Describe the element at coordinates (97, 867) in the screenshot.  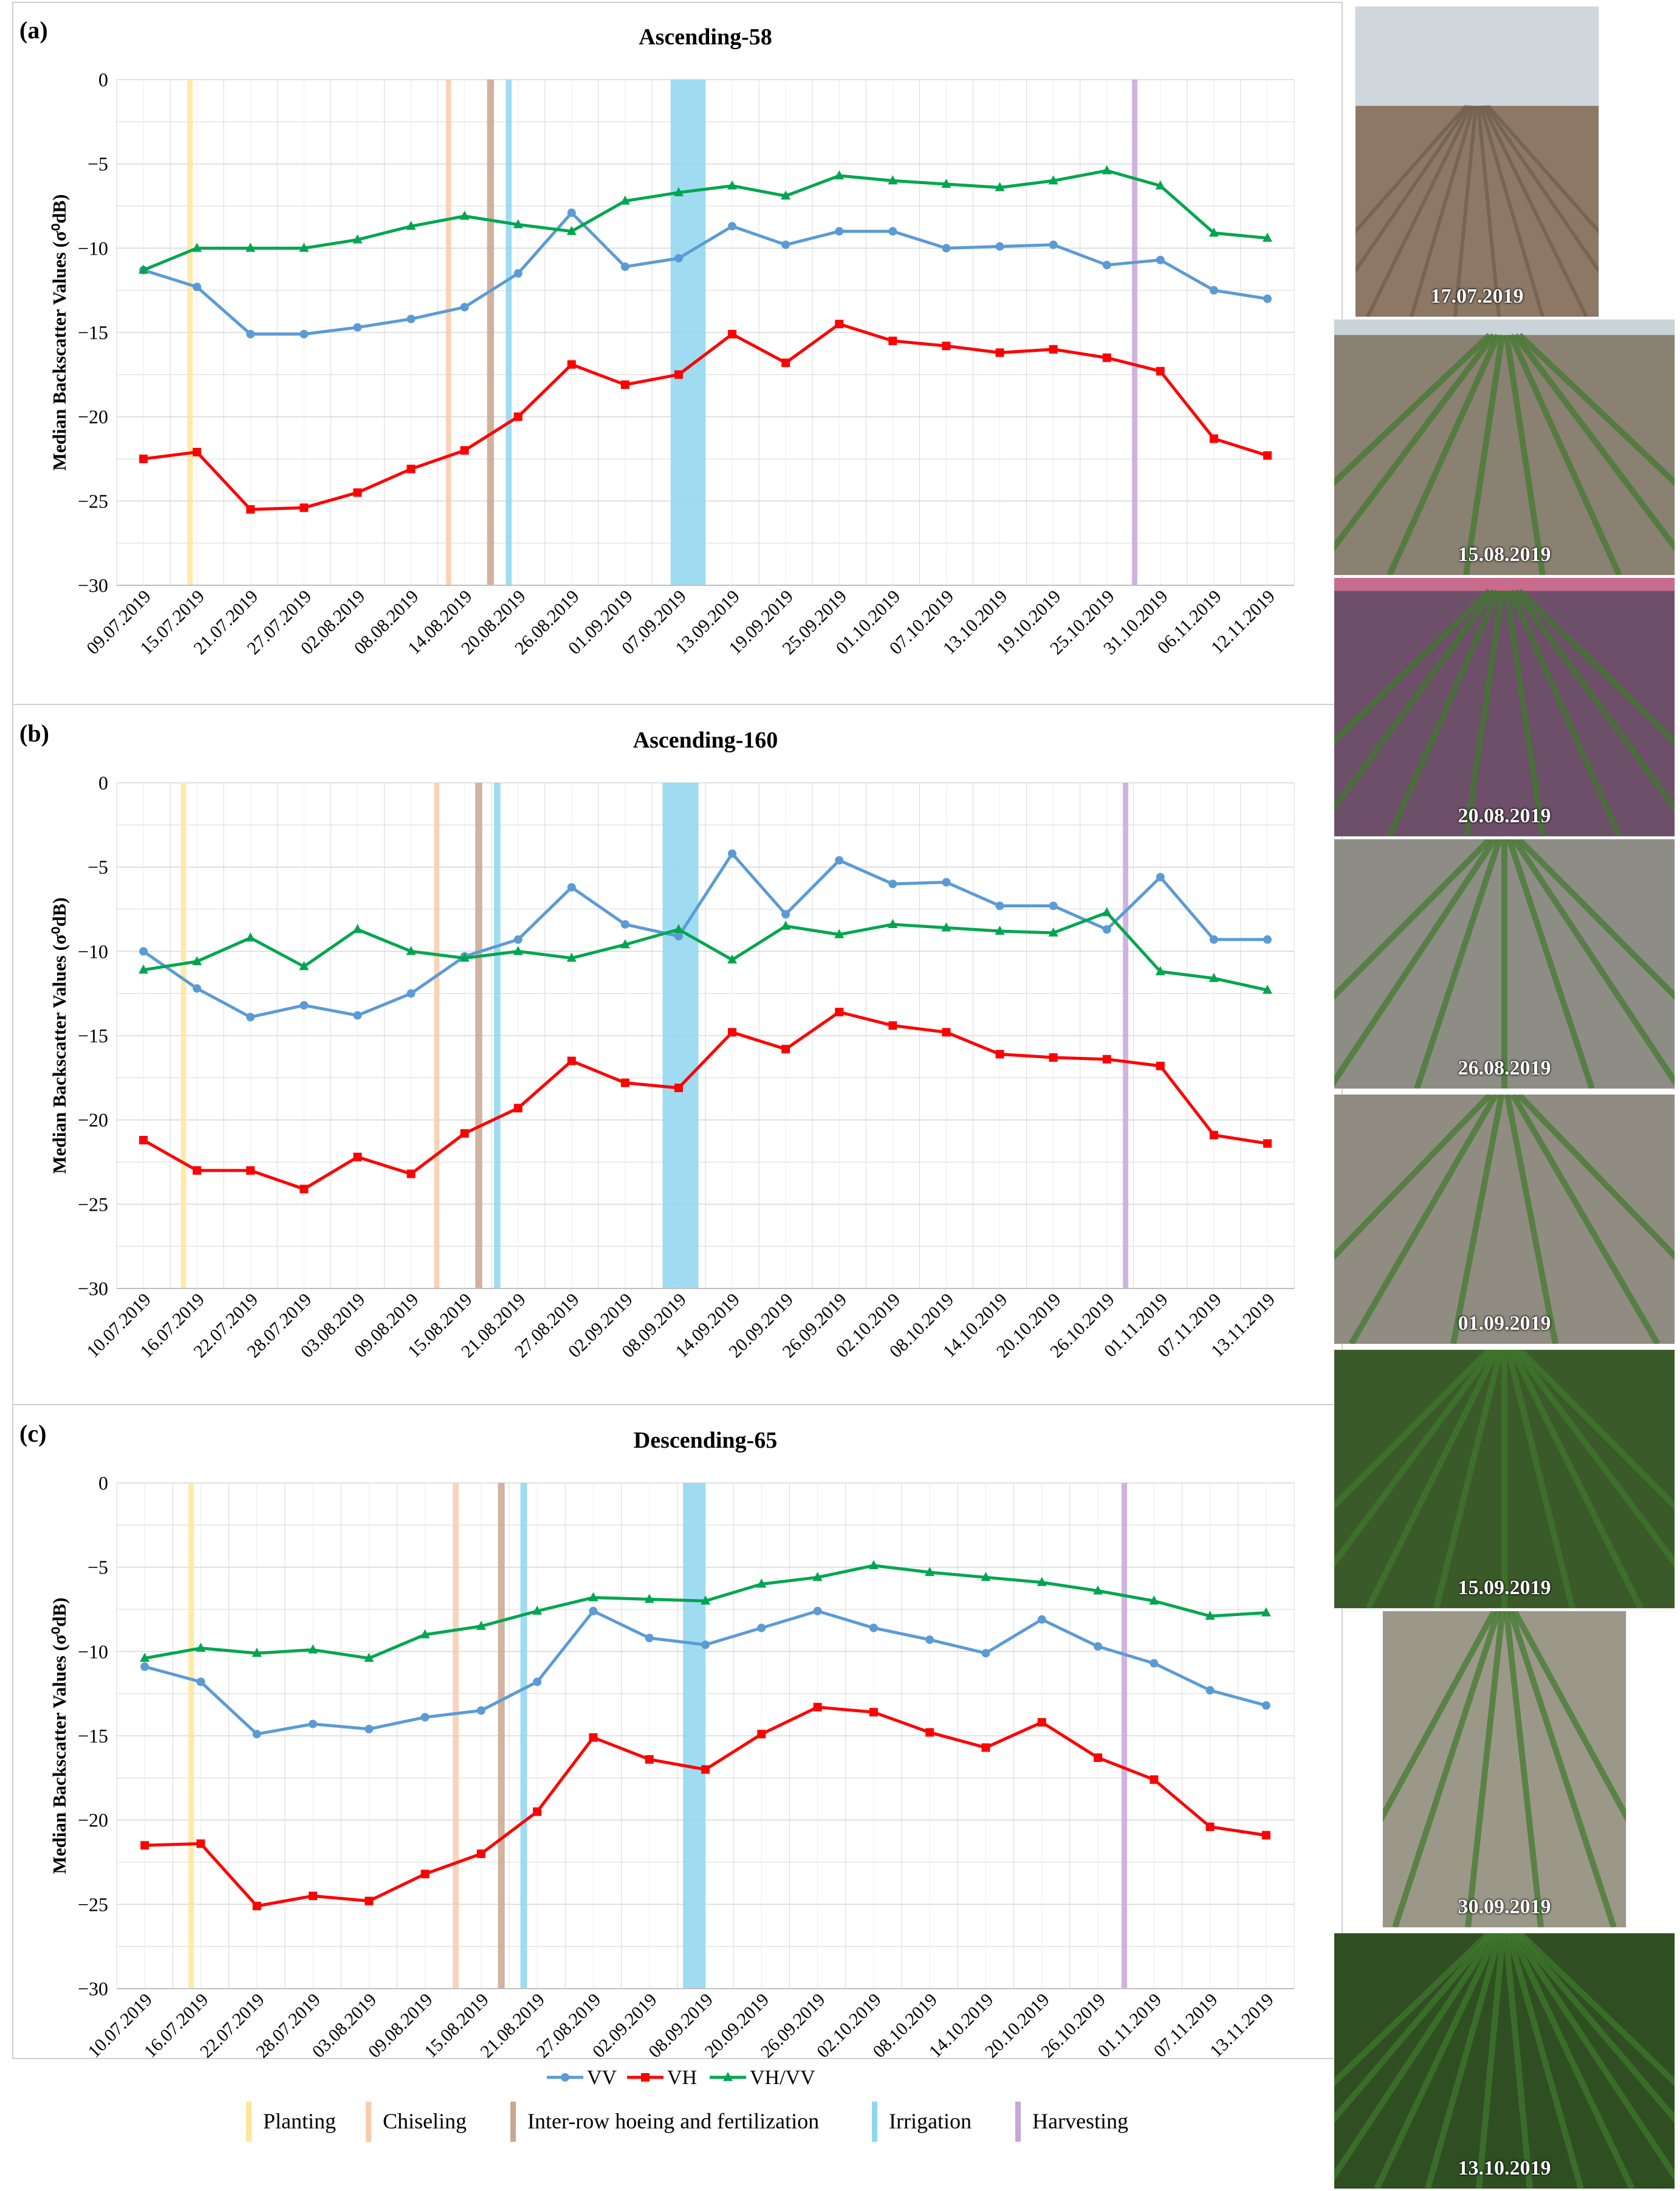
I see `y-tick-label: −5` at that location.